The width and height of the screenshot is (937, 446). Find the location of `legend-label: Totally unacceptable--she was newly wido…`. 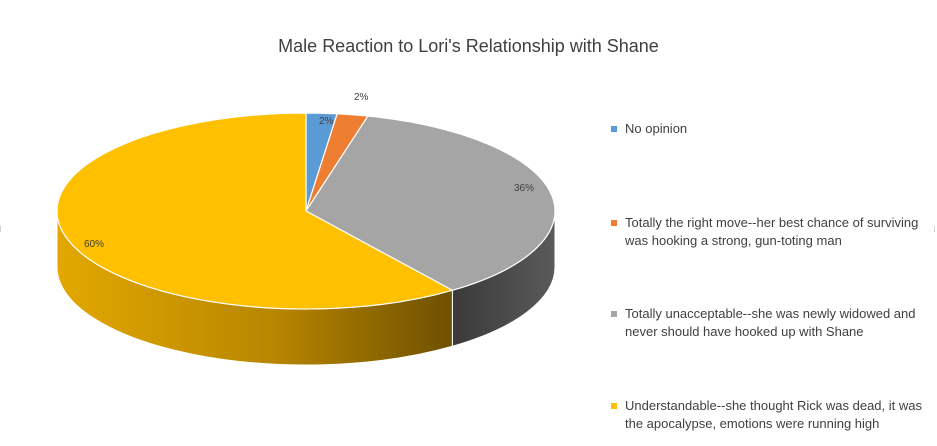

legend-label: Totally unacceptable--she was newly wido… is located at coordinates (770, 322).